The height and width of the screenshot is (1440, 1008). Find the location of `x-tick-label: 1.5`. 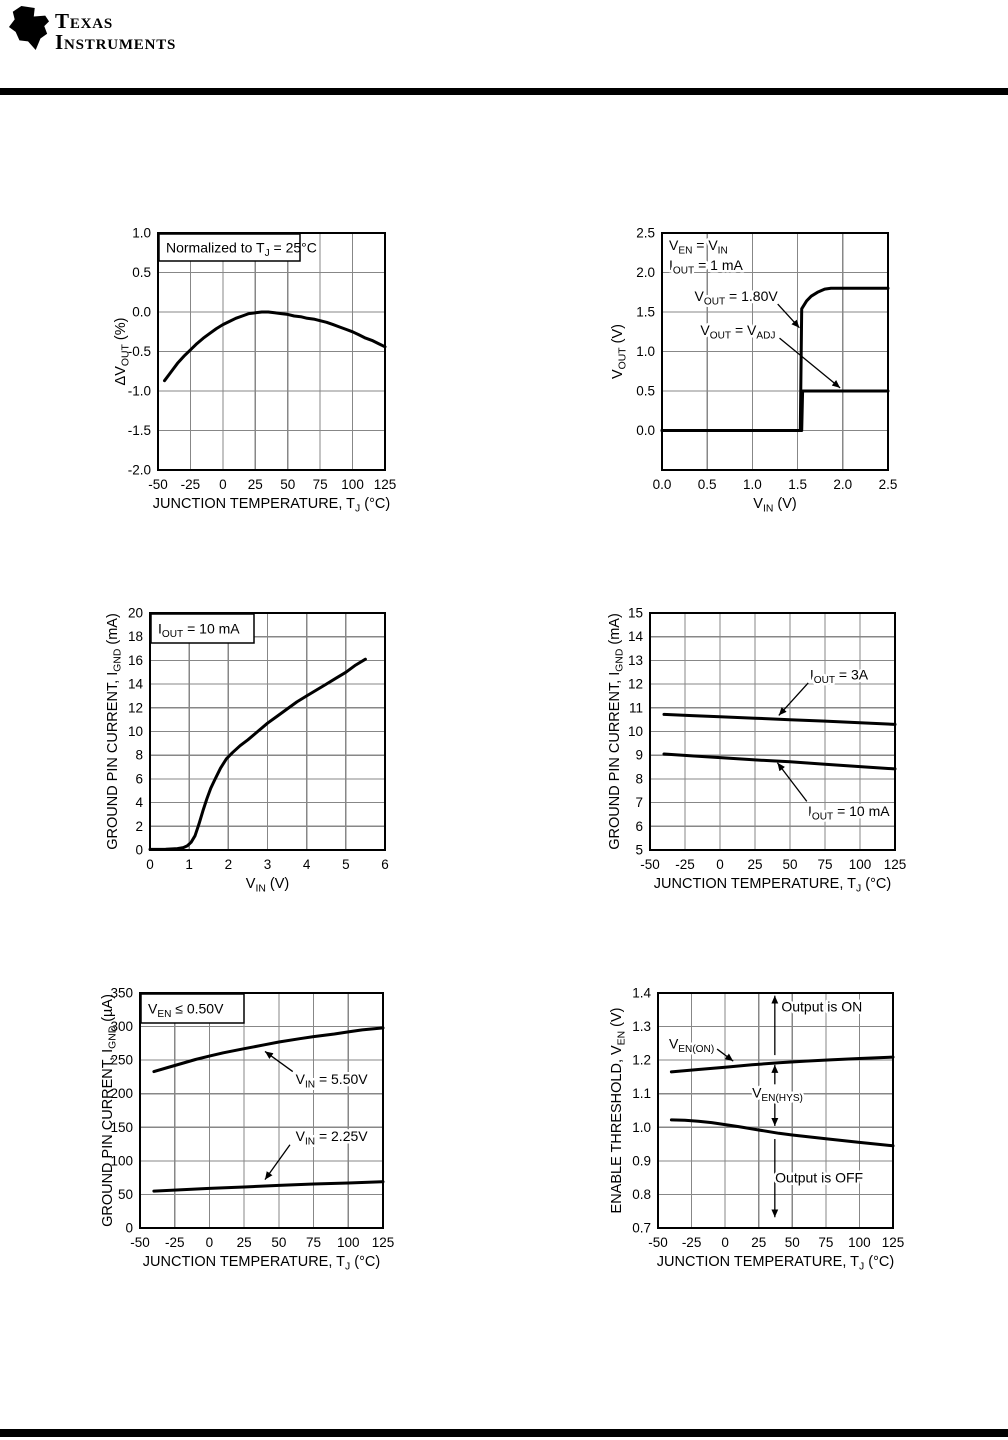

x-tick-label: 1.5 is located at coordinates (797, 484).